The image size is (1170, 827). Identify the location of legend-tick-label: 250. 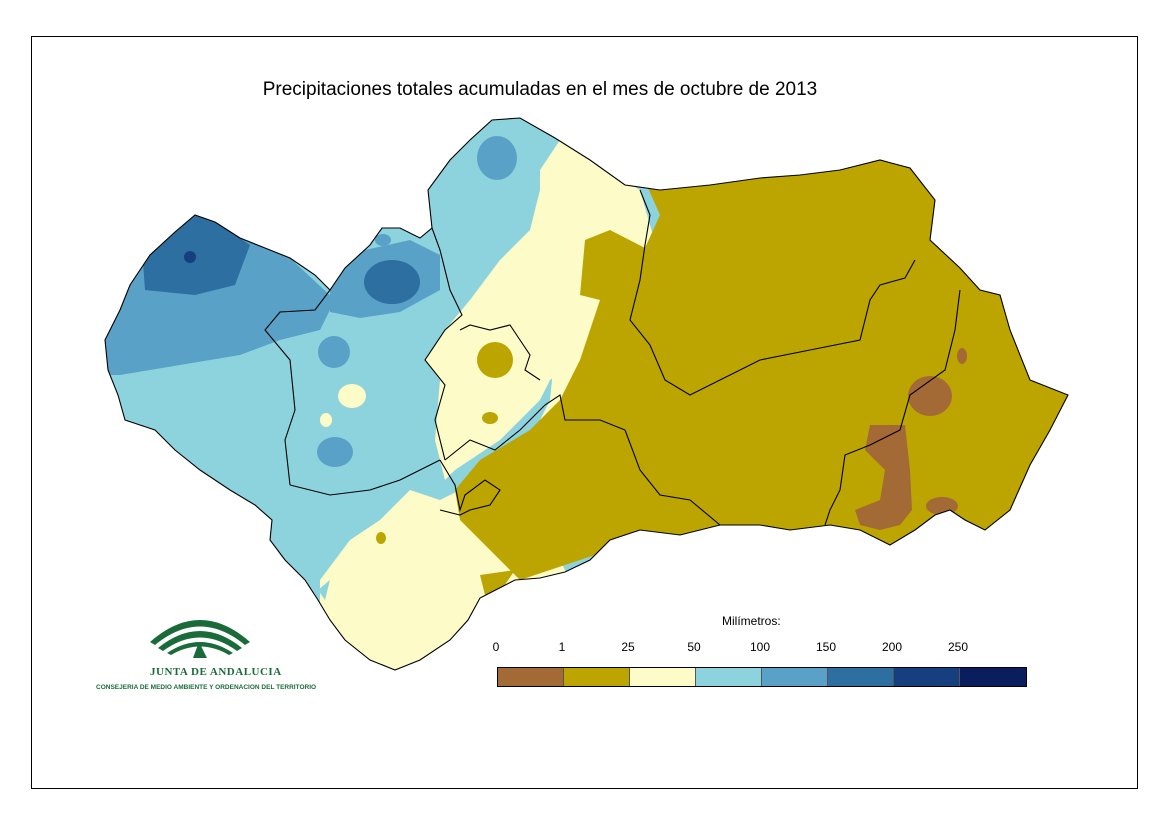
(958, 647).